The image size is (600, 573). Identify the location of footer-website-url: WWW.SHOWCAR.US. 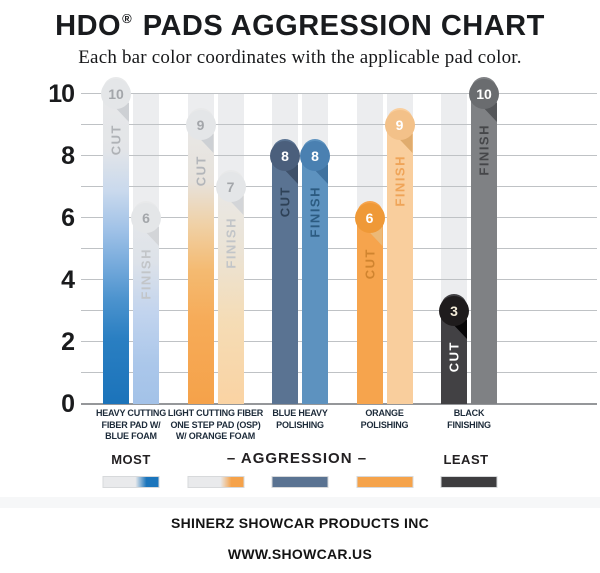
(300, 554).